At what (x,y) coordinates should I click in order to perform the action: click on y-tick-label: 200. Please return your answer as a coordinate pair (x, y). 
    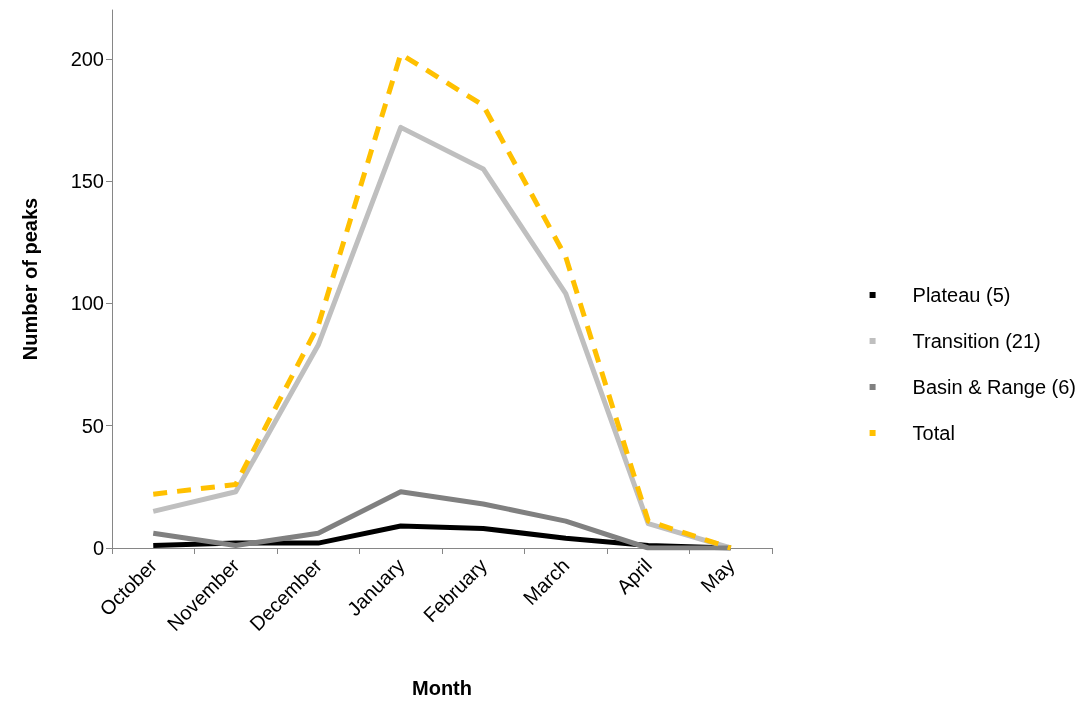
    Looking at the image, I should click on (87, 58).